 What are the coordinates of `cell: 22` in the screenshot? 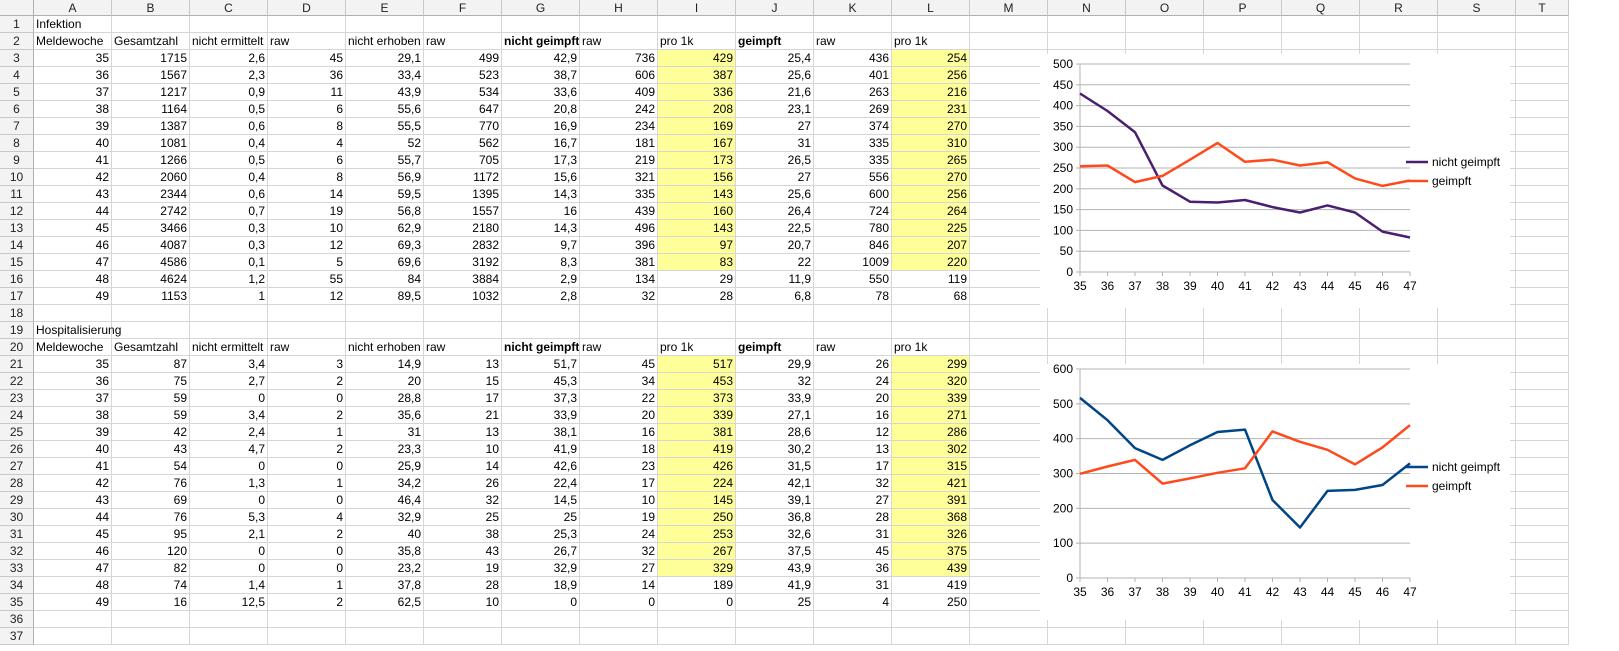 It's located at (619, 398).